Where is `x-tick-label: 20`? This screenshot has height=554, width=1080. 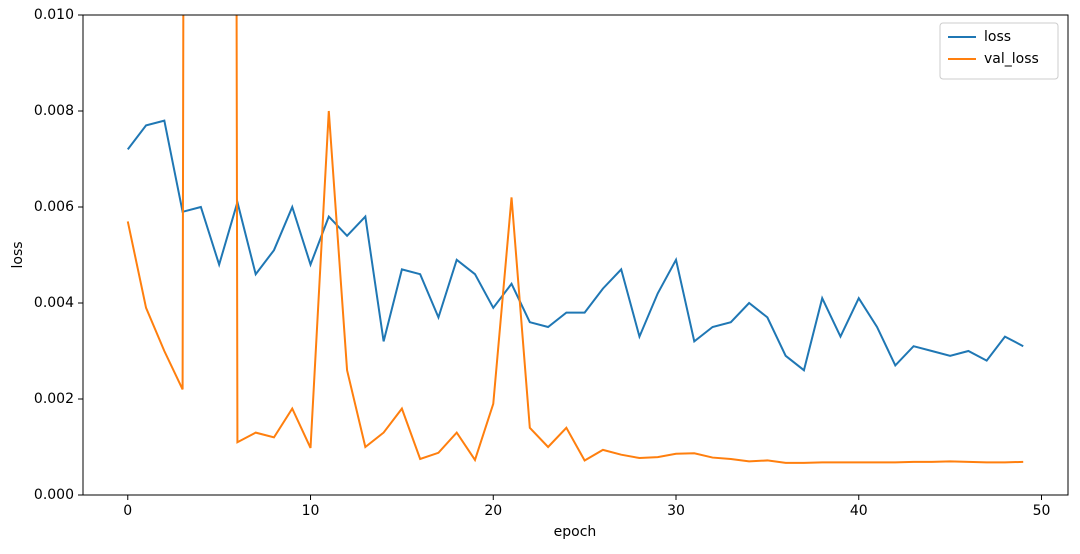 x-tick-label: 20 is located at coordinates (493, 511).